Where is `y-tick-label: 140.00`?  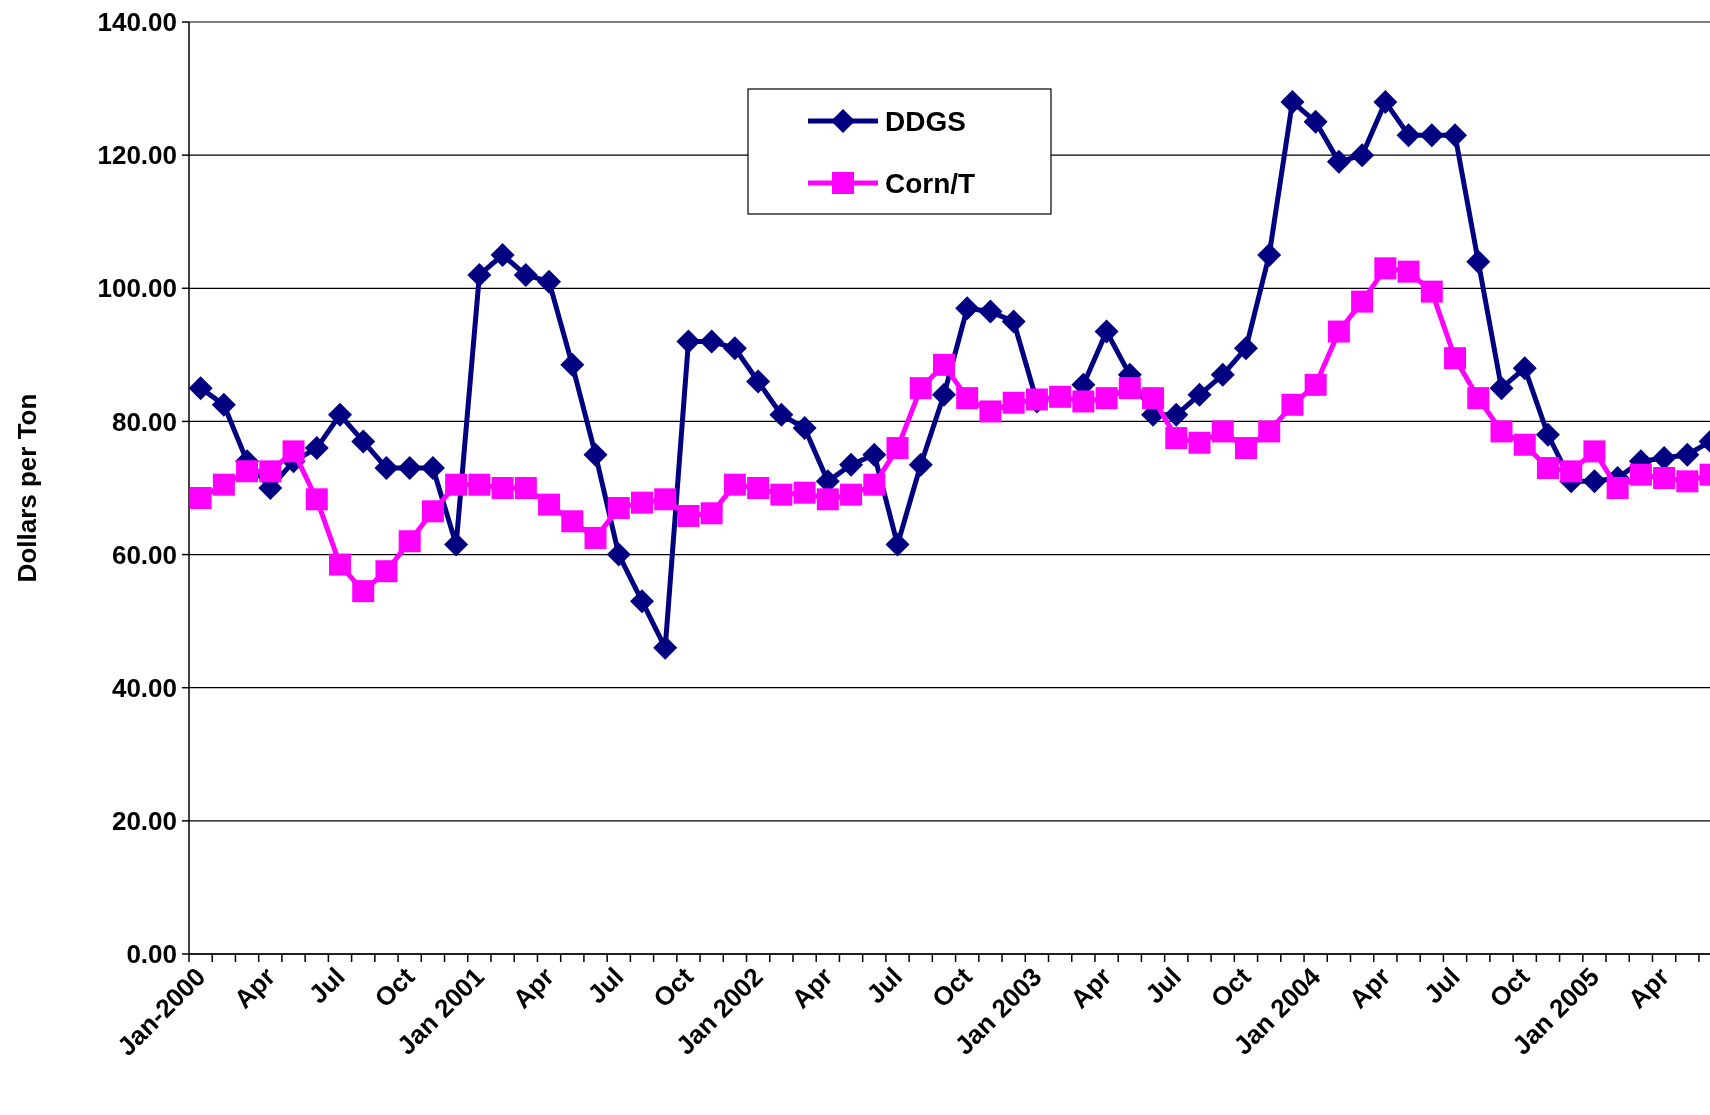 y-tick-label: 140.00 is located at coordinates (137, 22).